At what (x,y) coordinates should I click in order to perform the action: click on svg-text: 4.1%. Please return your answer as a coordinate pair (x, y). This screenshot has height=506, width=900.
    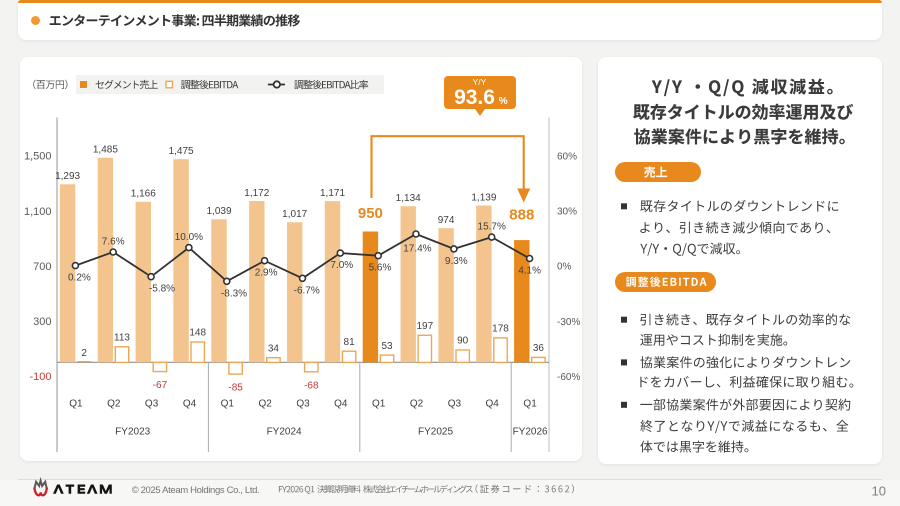
    Looking at the image, I should click on (529, 271).